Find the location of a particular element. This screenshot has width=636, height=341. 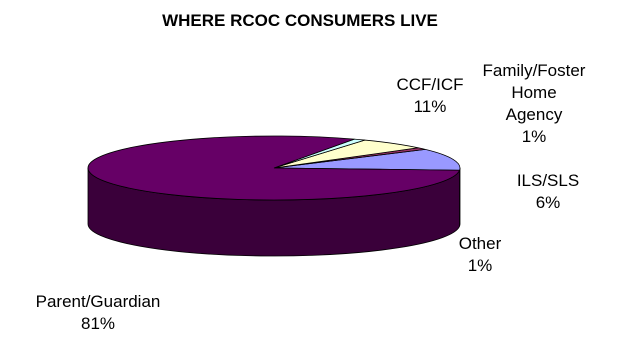

slice-label-1-line-1: Home is located at coordinates (533, 92).